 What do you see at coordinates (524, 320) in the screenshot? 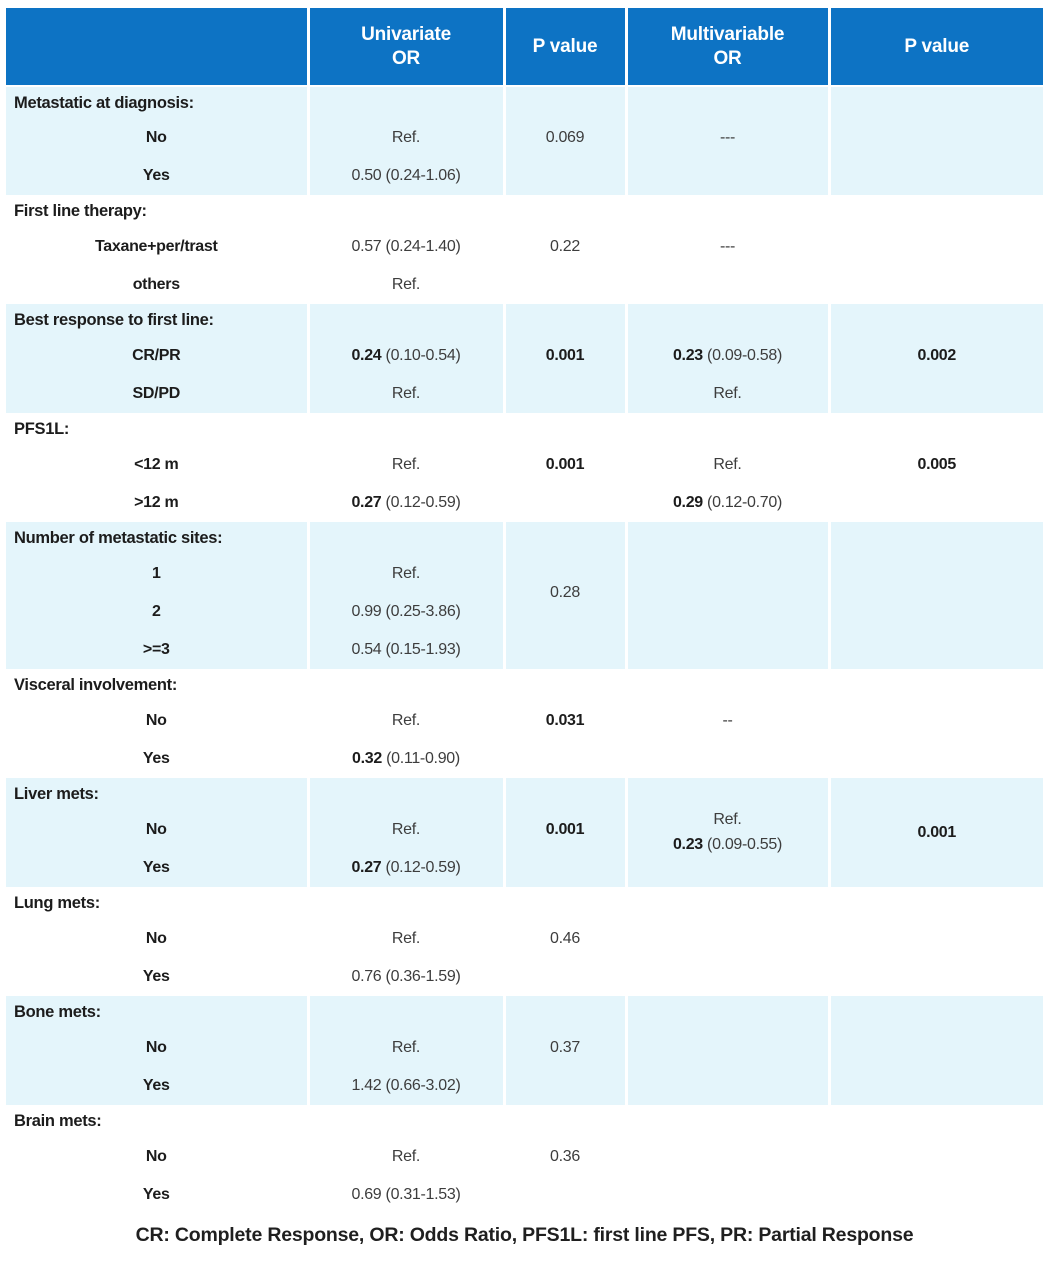
I see `group-label-row: Best response to first line:` at bounding box center [524, 320].